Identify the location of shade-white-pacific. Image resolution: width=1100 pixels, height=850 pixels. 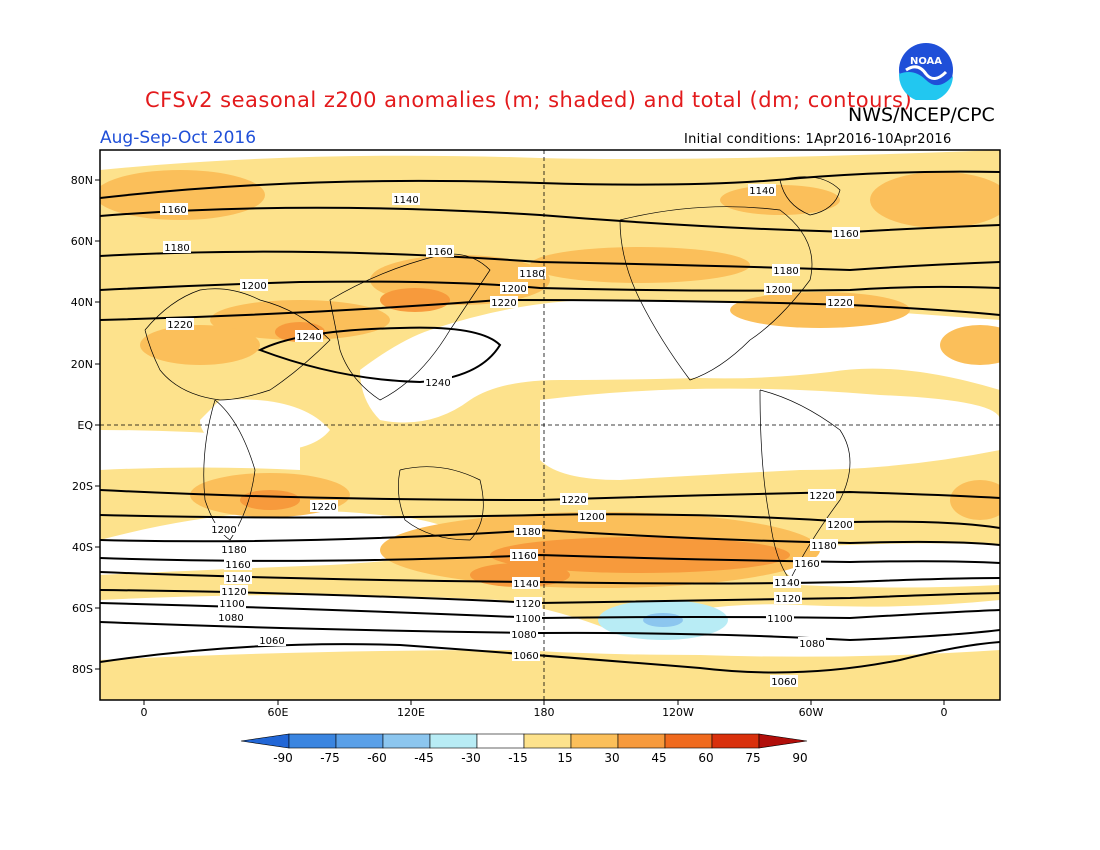
(770, 434).